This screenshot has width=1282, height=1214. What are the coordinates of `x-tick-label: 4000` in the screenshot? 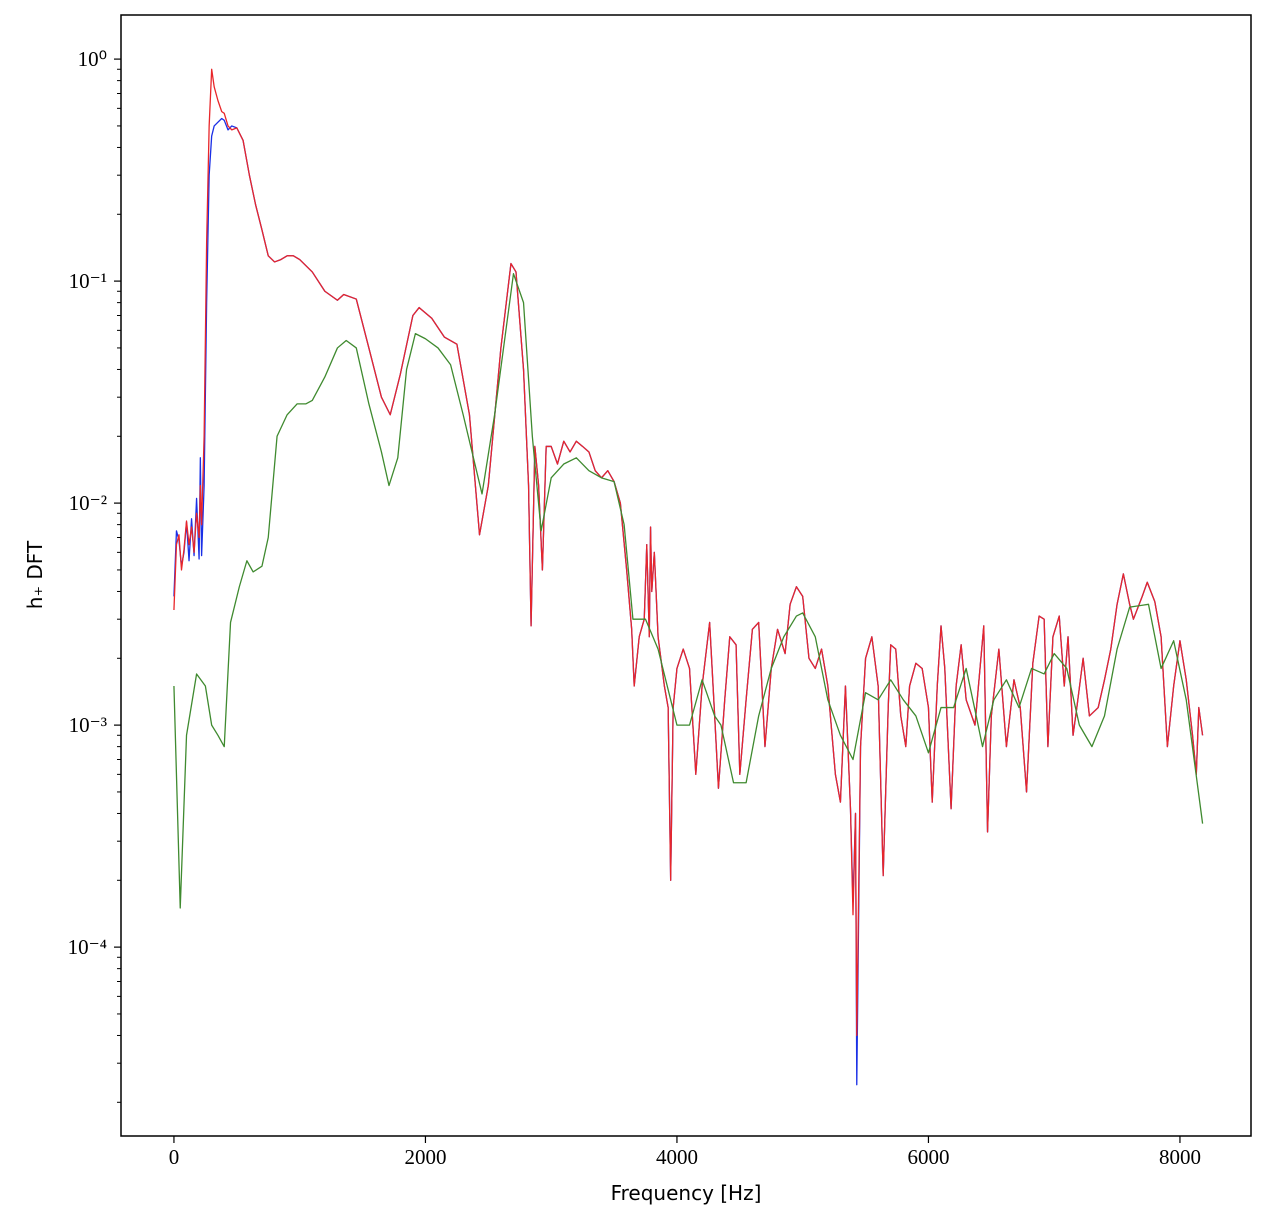 It's located at (677, 1157).